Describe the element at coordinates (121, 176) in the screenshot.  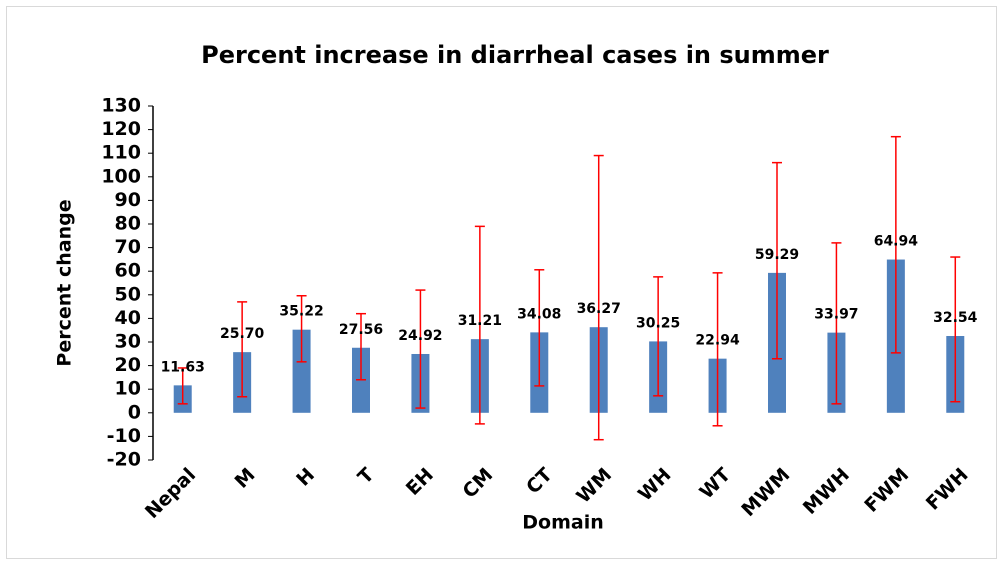
I see `y-tick-label: 100` at that location.